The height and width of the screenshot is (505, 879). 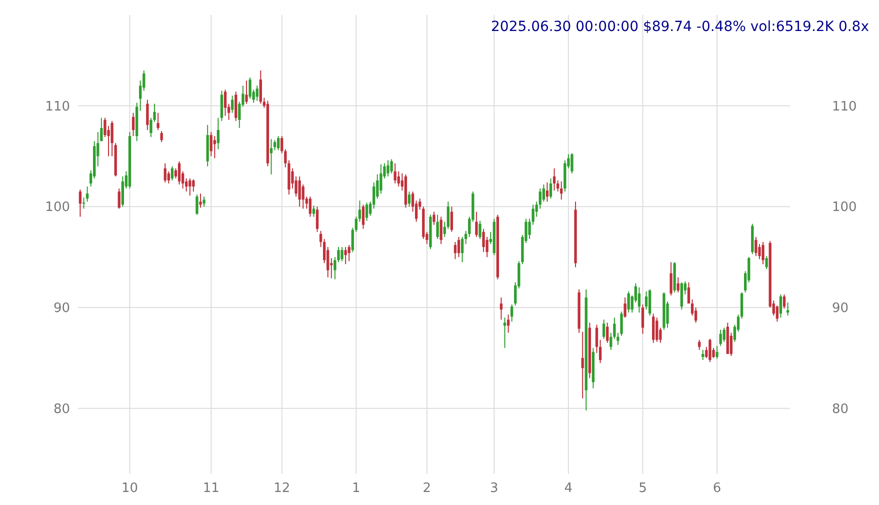 What do you see at coordinates (356, 488) in the screenshot?
I see `x-tick-label: 1` at bounding box center [356, 488].